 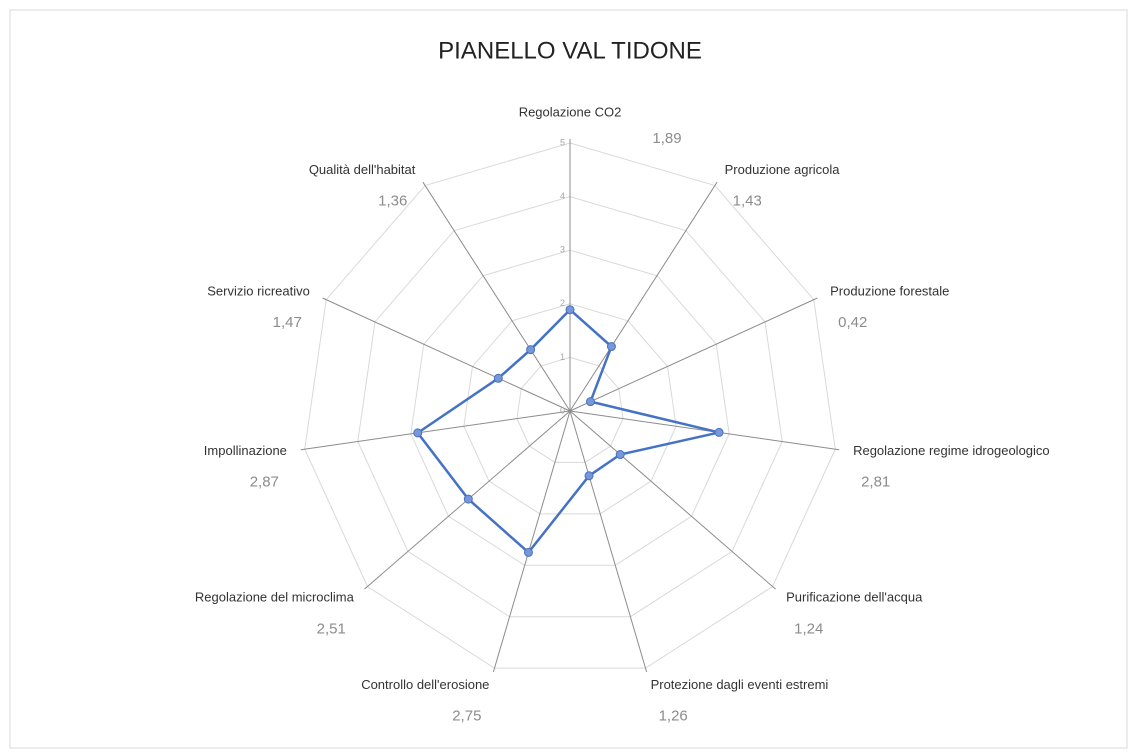 I want to click on y-tick-label: 2, so click(x=562, y=303).